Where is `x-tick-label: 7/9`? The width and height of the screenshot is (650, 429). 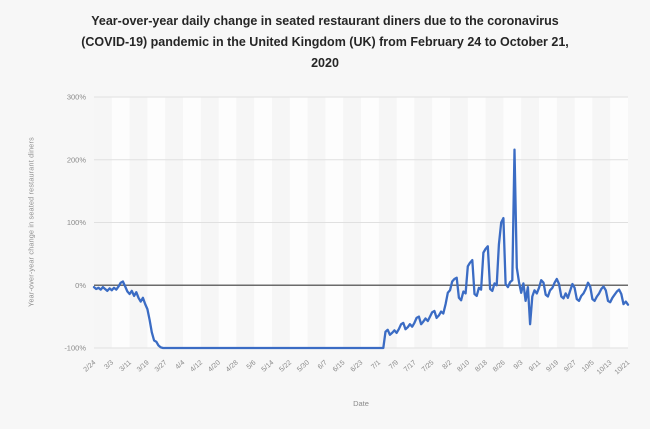 x-tick-label: 7/9 is located at coordinates (394, 365).